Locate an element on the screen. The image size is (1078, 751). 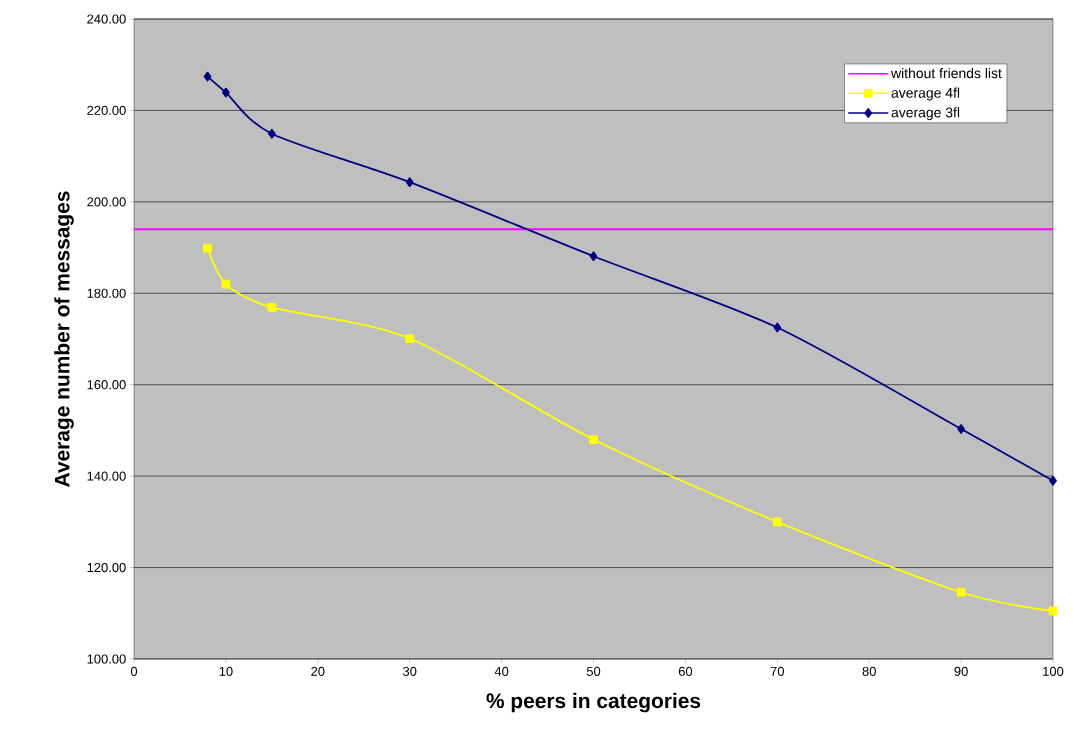
y-tick-label: 160.00 is located at coordinates (106, 385).